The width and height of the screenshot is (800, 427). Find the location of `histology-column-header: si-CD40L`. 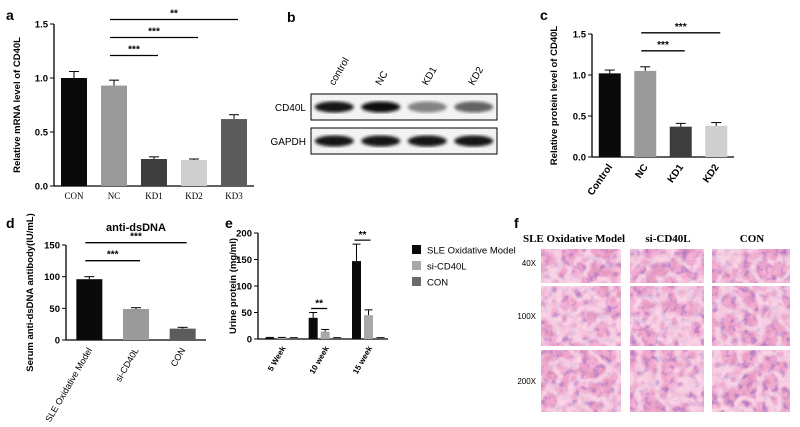

histology-column-header: si-CD40L is located at coordinates (667, 239).